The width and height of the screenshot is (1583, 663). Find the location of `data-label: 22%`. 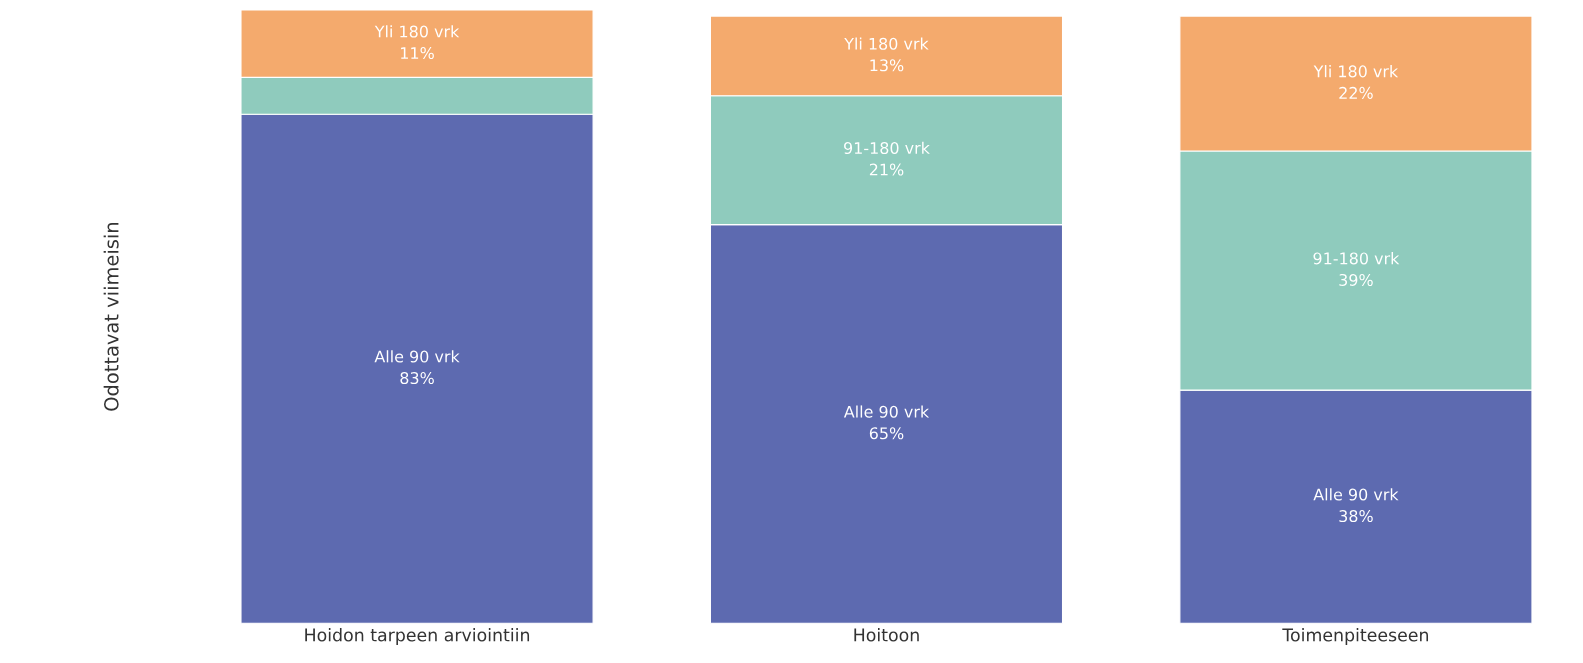

data-label: 22% is located at coordinates (1356, 92).